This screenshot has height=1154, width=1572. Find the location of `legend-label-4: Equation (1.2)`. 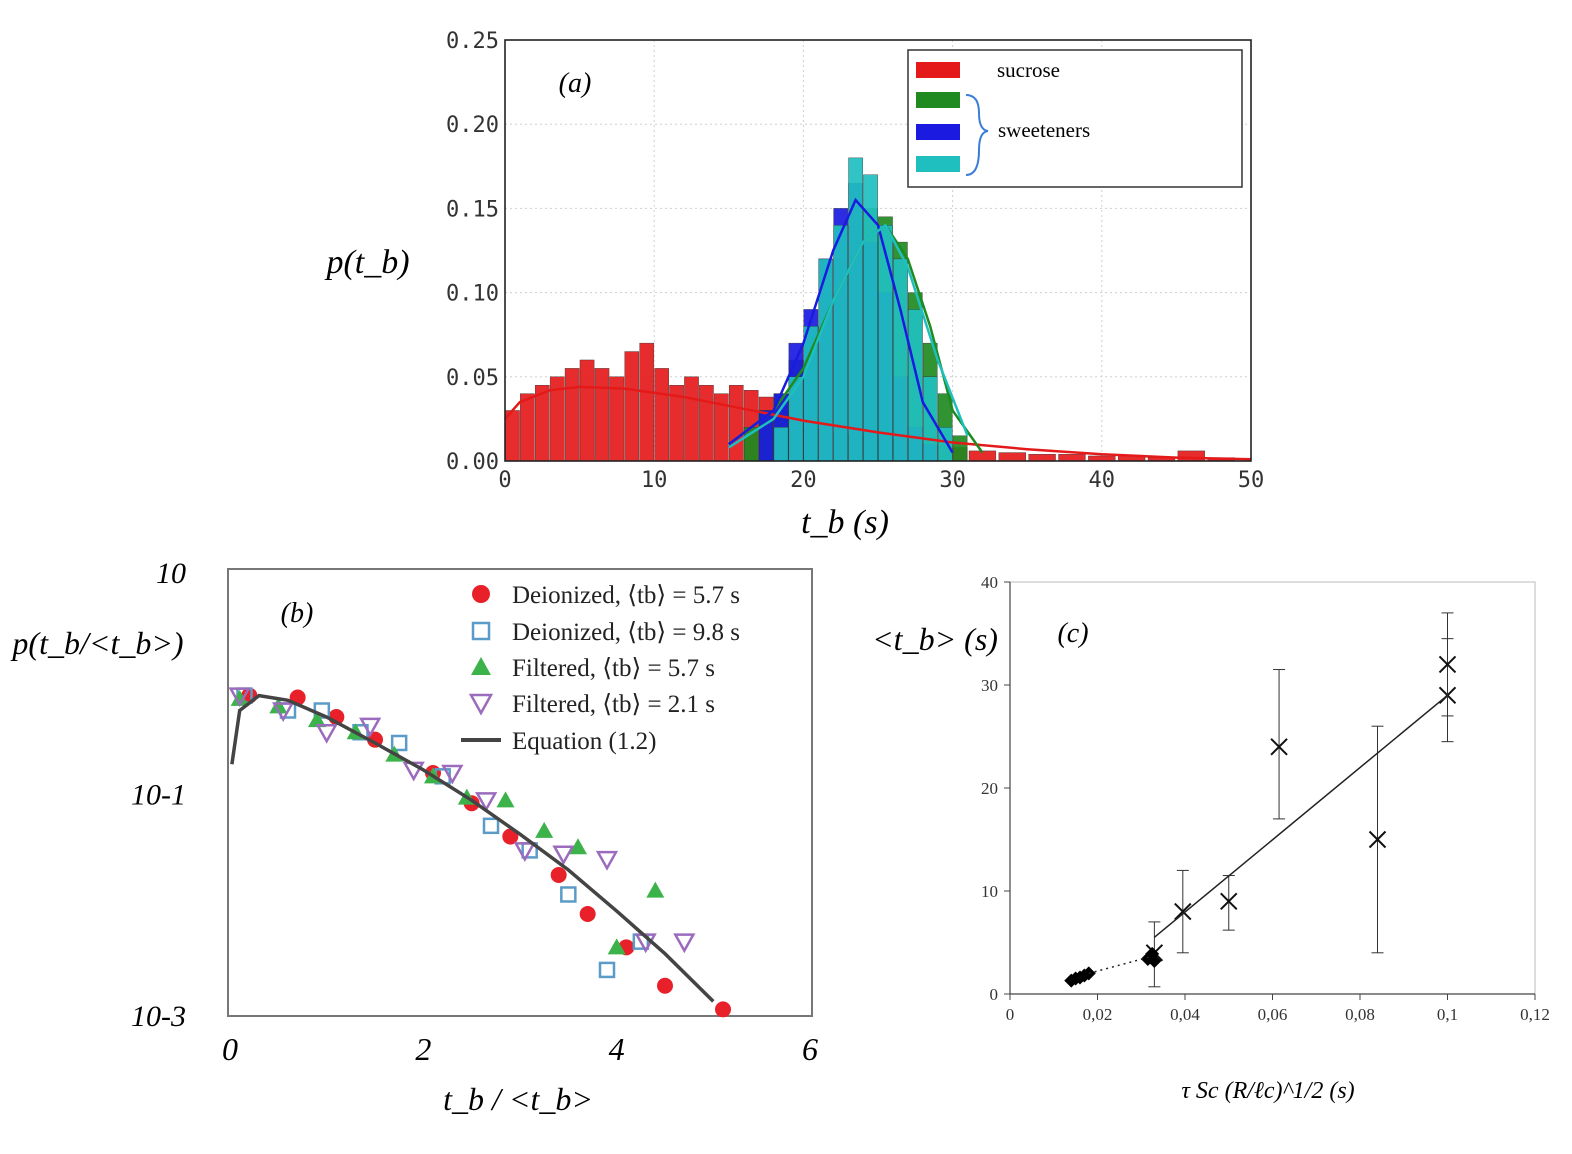

legend-label-4: Equation (1.2) is located at coordinates (584, 741).